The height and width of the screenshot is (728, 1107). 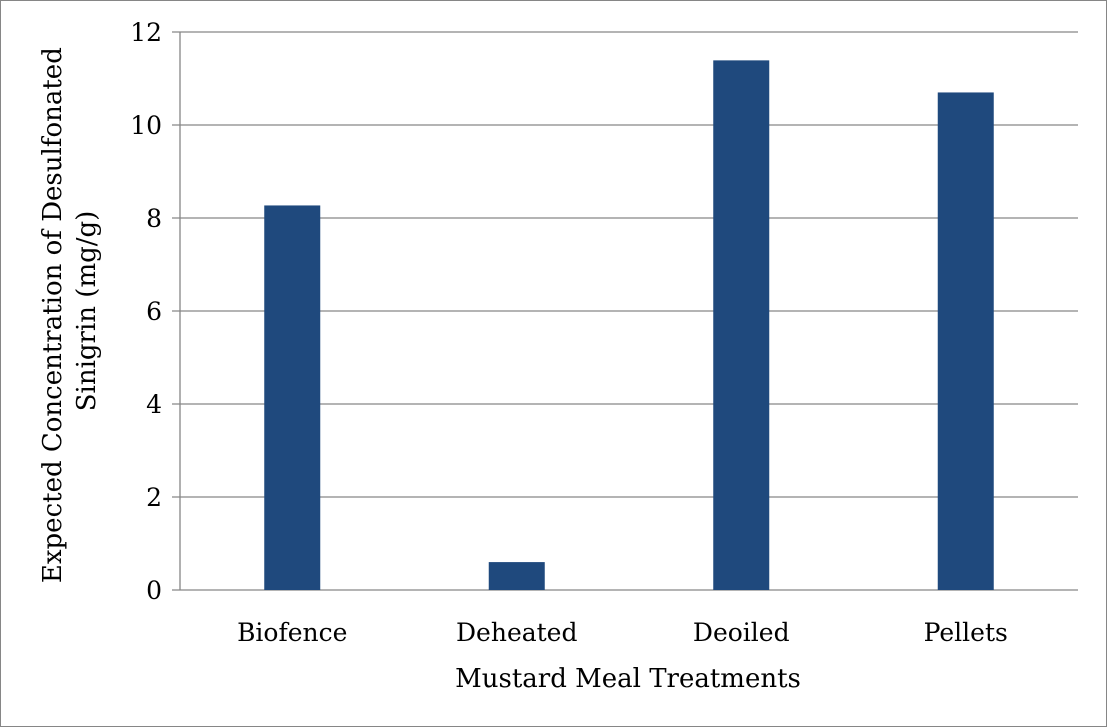 What do you see at coordinates (87, 311) in the screenshot?
I see `y-axis-title-line-2: Sinigrin (mg/g)` at bounding box center [87, 311].